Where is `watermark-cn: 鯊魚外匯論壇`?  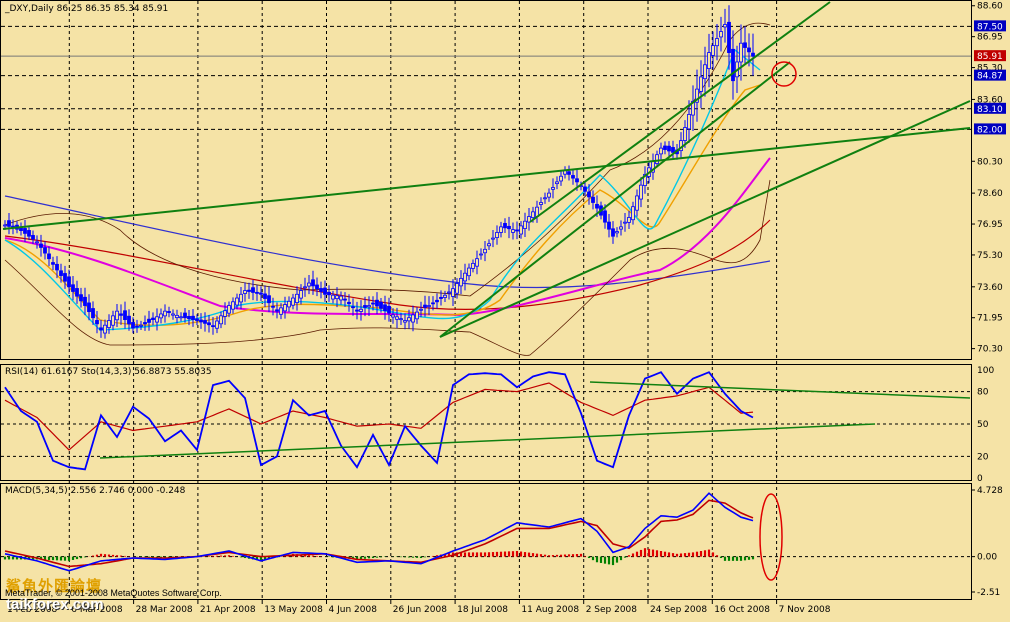
watermark-cn: 鯊魚外匯論壇 is located at coordinates (54, 586).